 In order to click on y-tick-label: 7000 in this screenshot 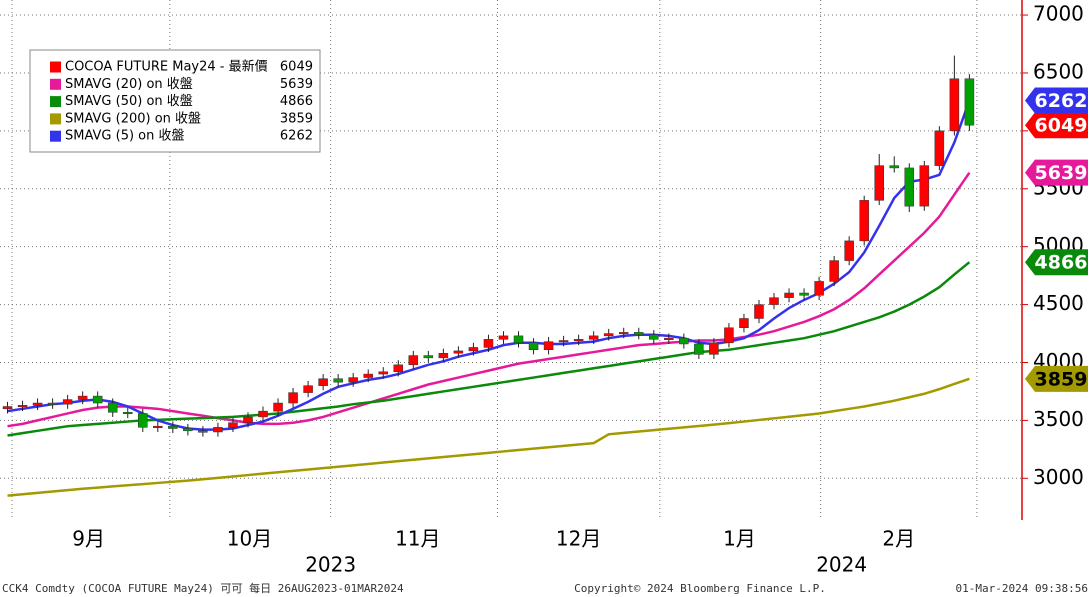, I will do `click(1058, 14)`.